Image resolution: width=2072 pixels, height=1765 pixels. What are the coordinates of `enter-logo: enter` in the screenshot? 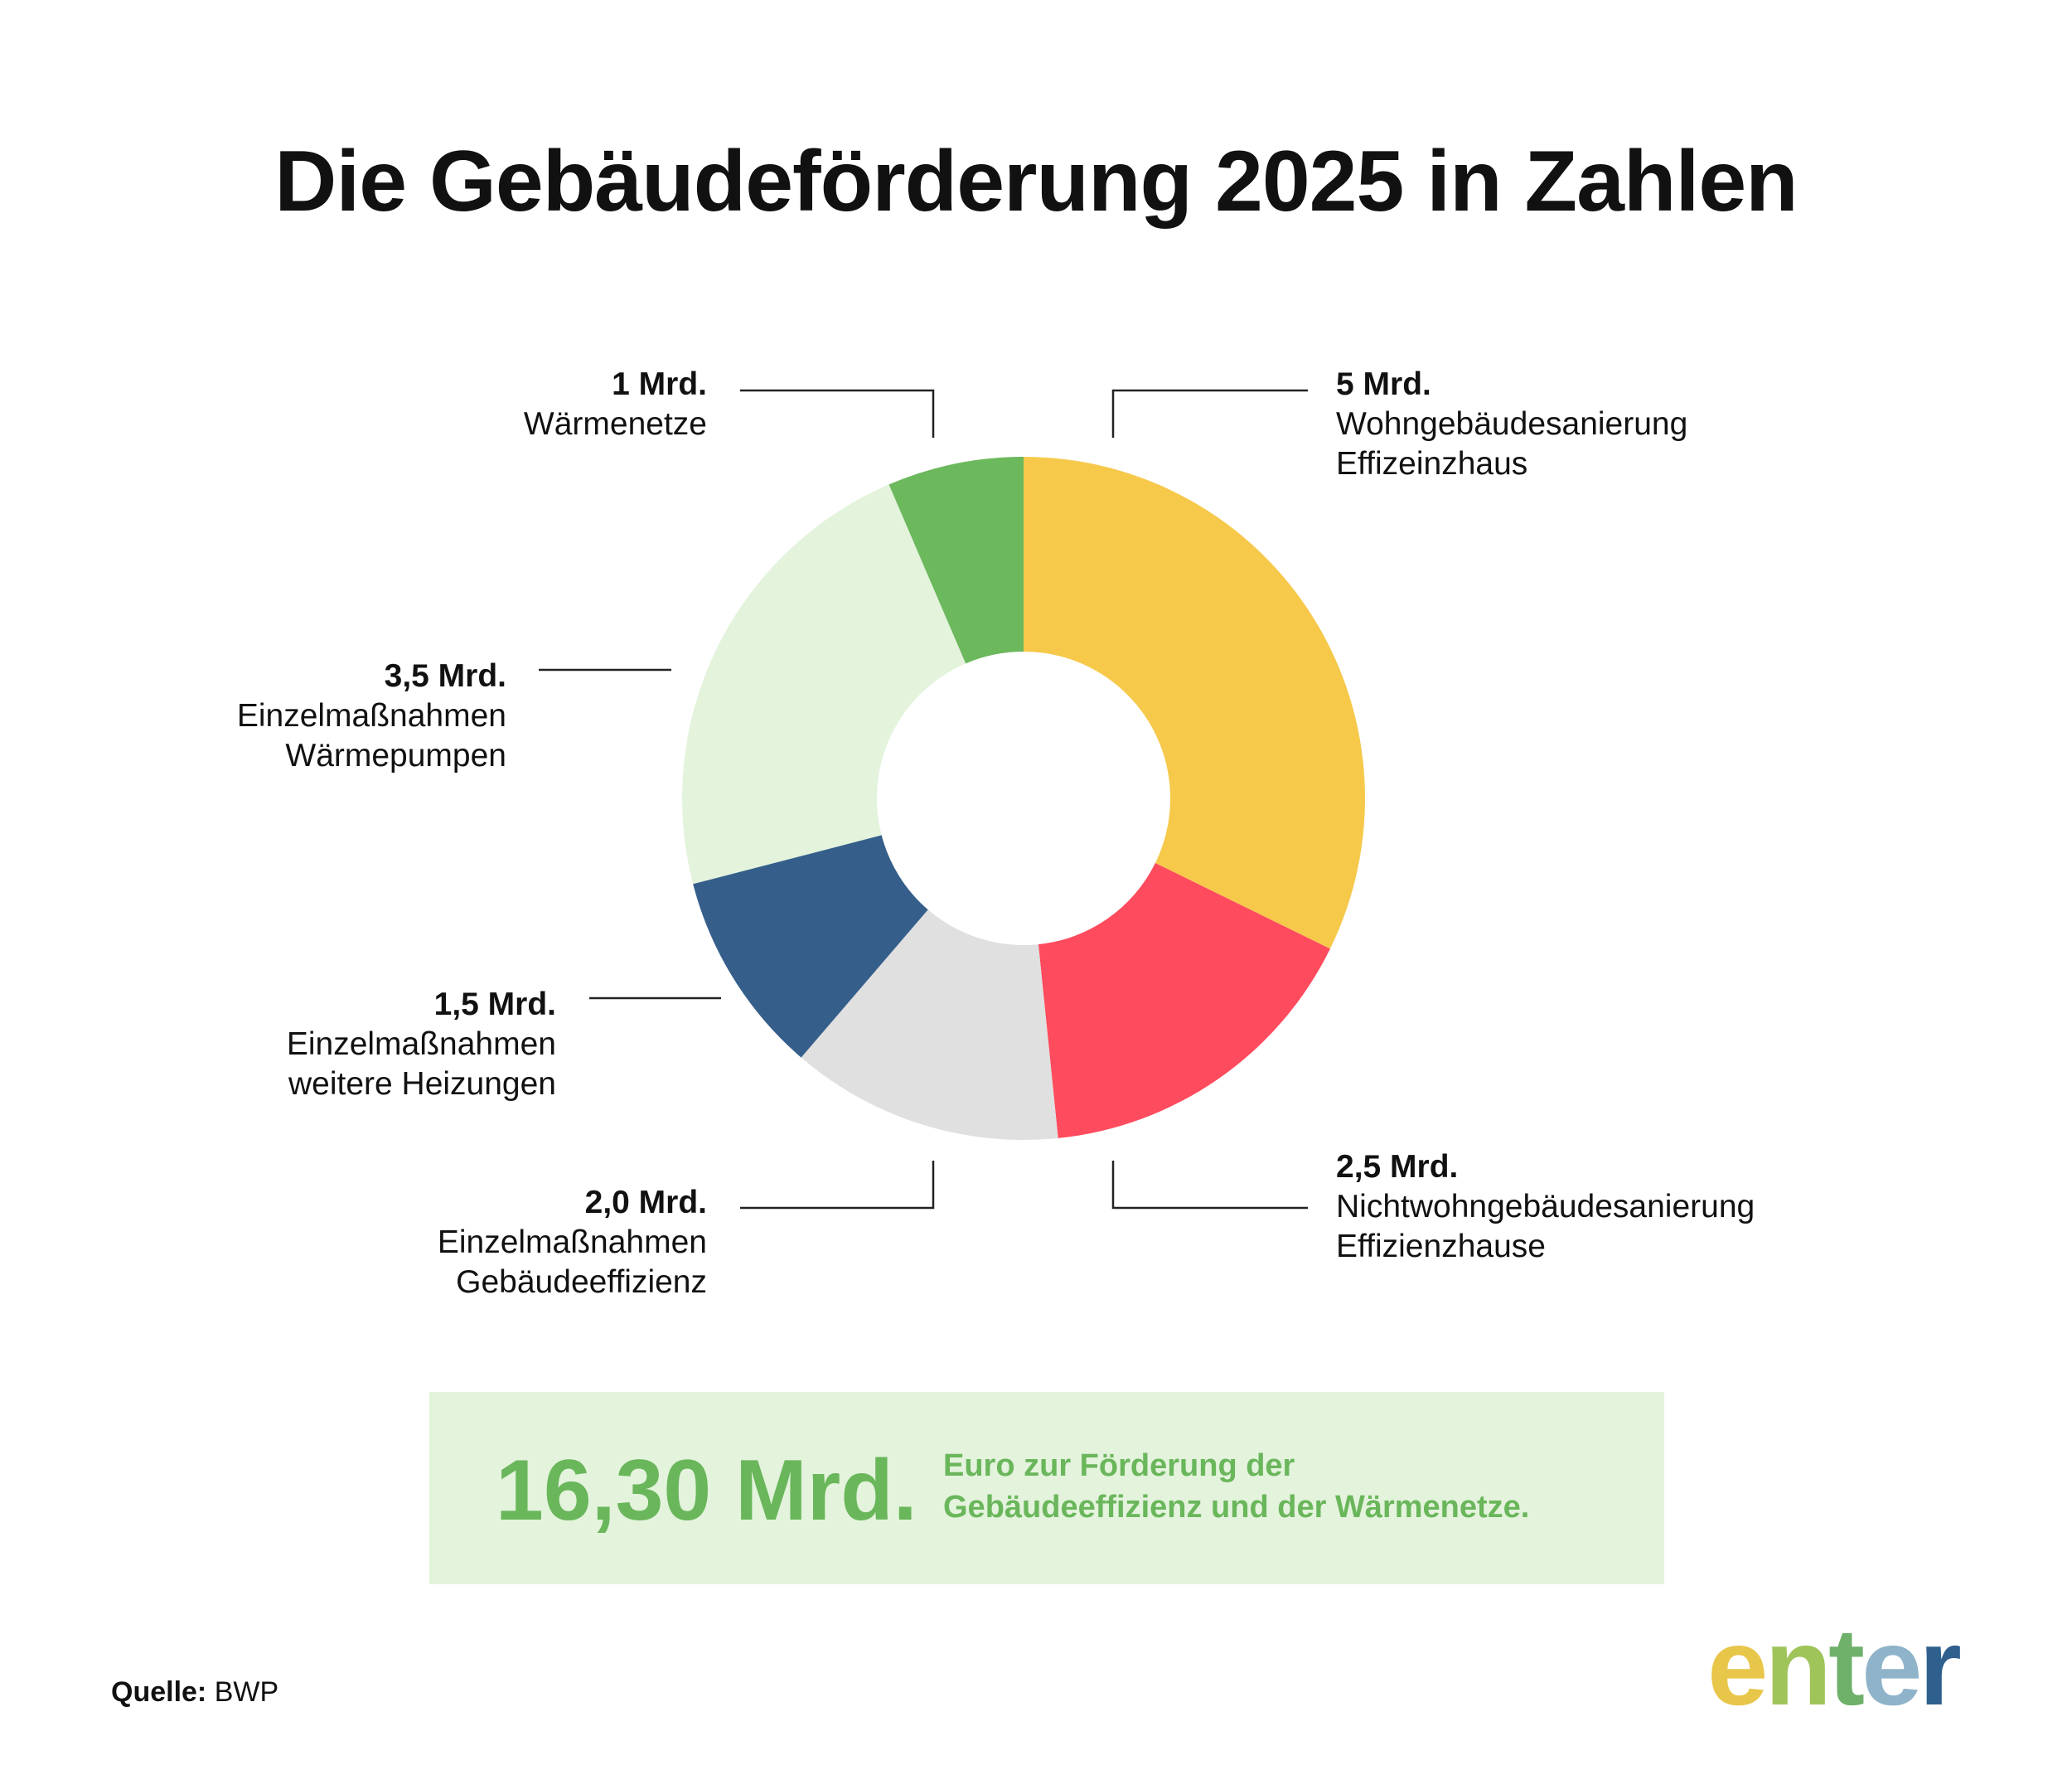 It's located at (1834, 1666).